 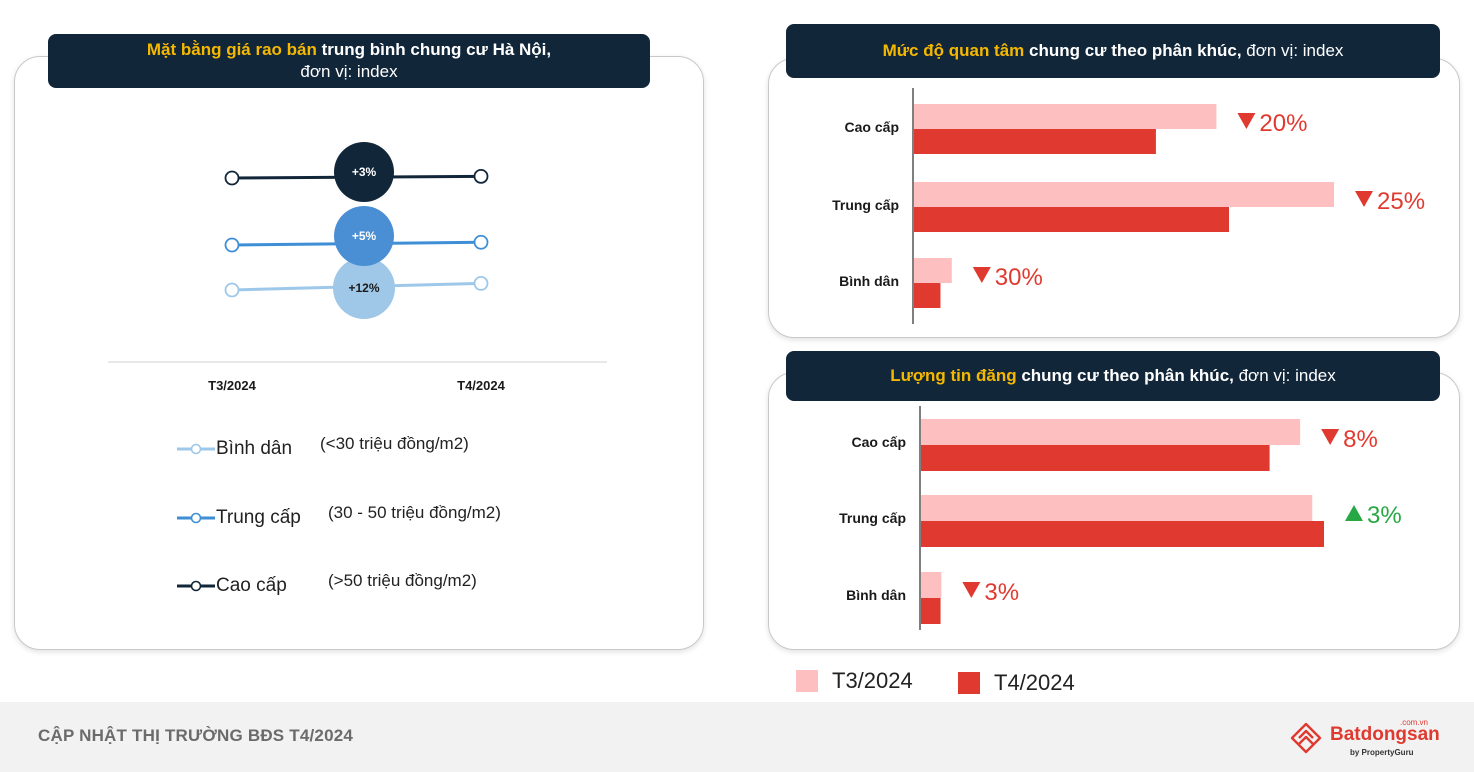 I want to click on legend-row-2: Cao cấp, so click(x=231, y=586).